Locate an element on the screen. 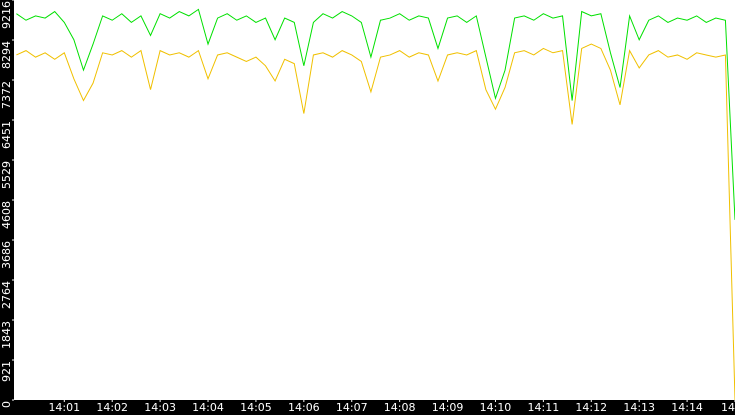 The image size is (735, 415). y-tick-label: 4608 is located at coordinates (6, 215).